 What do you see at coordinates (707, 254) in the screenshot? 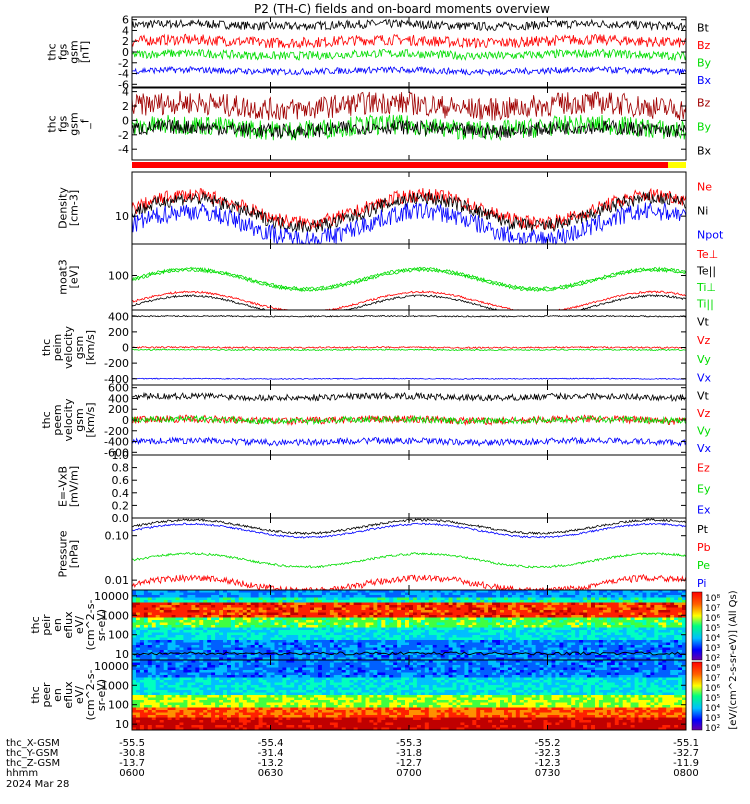
I see `legend-label-Te⊥: Te⊥` at bounding box center [707, 254].